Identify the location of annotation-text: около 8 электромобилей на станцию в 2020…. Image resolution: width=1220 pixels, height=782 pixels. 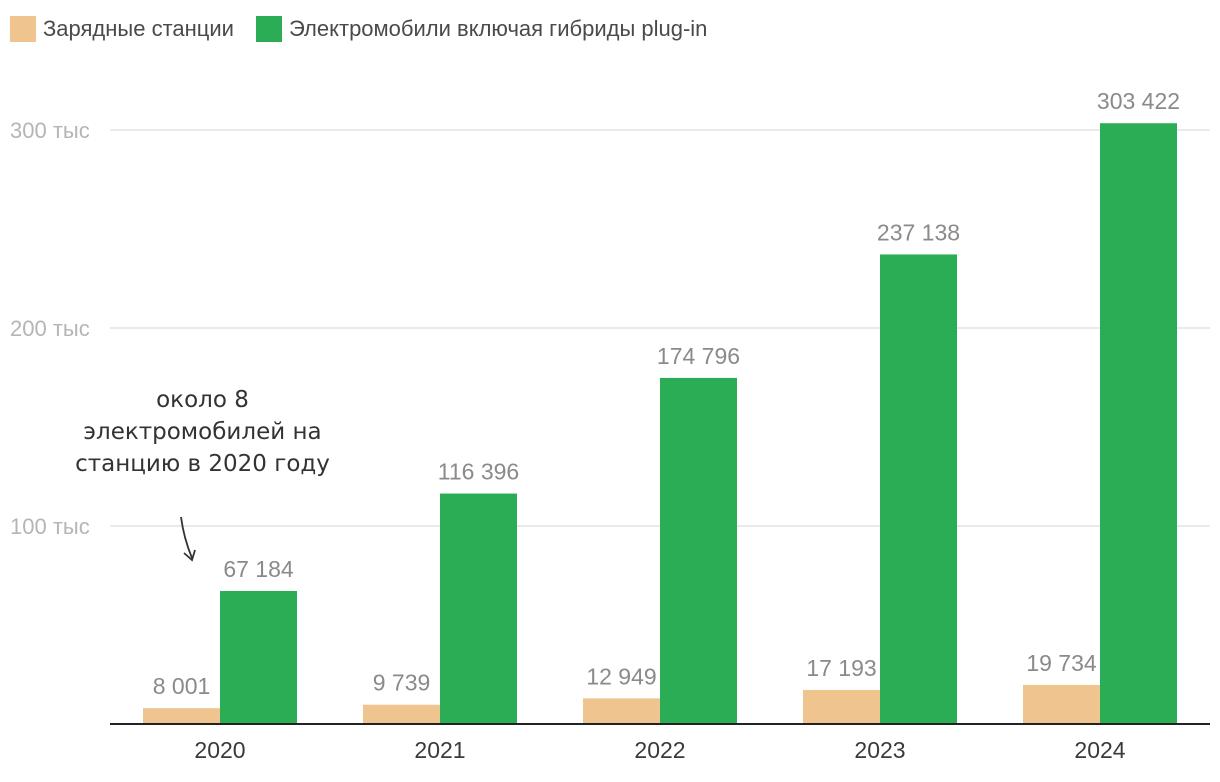
(202, 432).